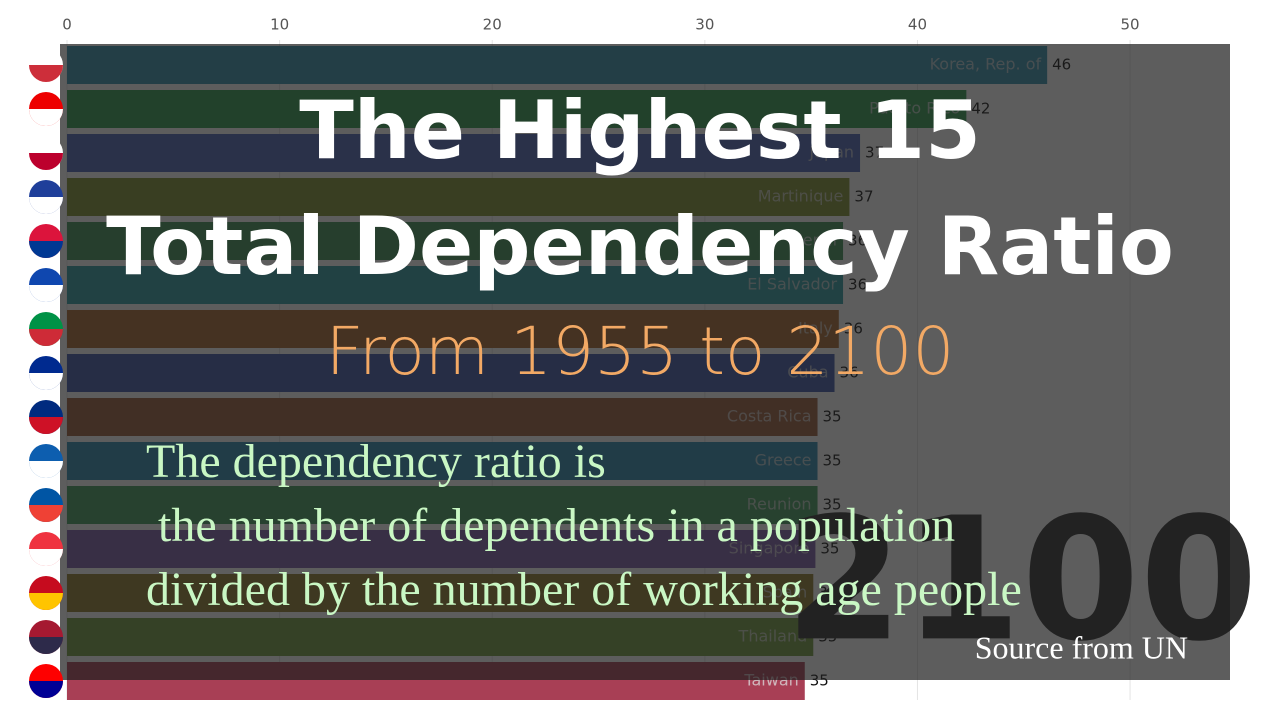 The image size is (1280, 720). Describe the element at coordinates (279, 25) in the screenshot. I see `x-tick-label: 10` at that location.